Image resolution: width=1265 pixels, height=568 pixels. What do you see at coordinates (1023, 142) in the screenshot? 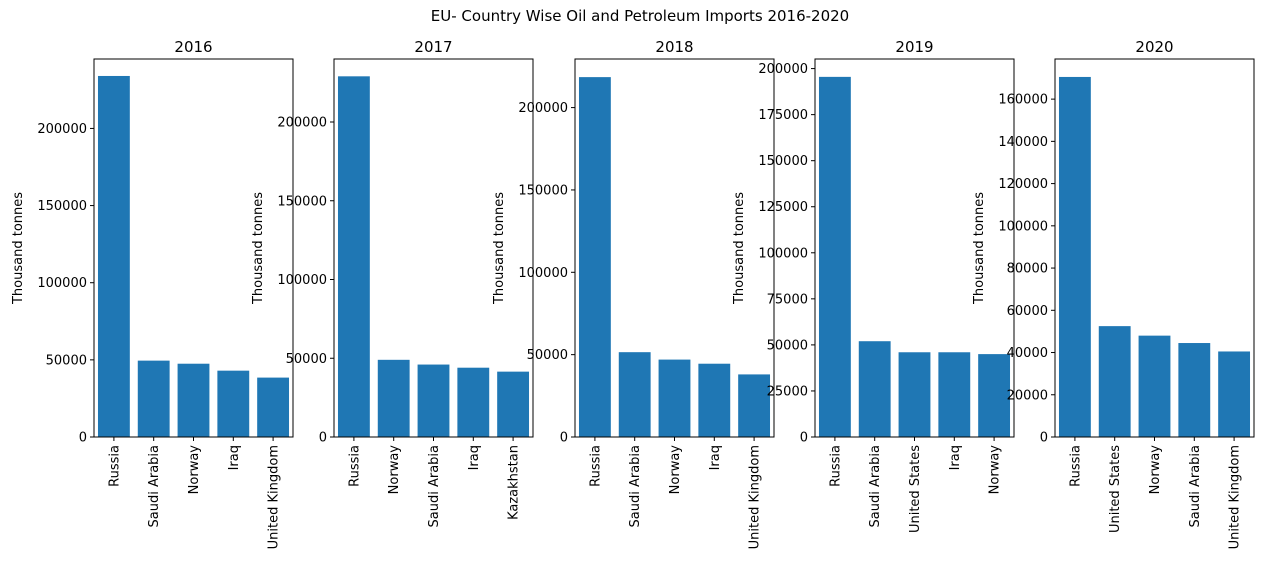
I see `y-tick-label: 140000` at bounding box center [1023, 142].